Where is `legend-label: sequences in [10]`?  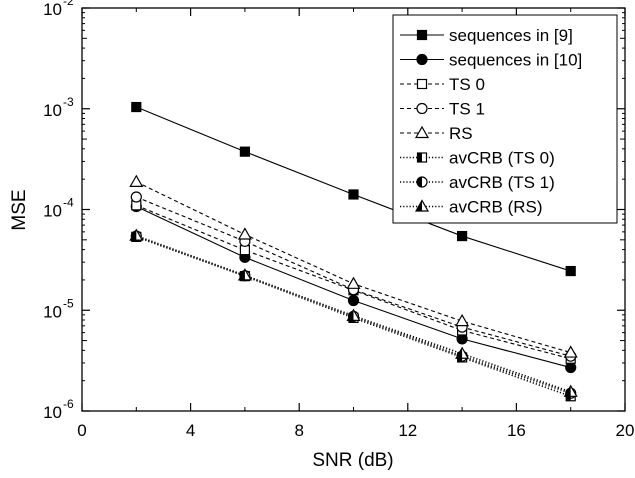 legend-label: sequences in [10] is located at coordinates (515, 60).